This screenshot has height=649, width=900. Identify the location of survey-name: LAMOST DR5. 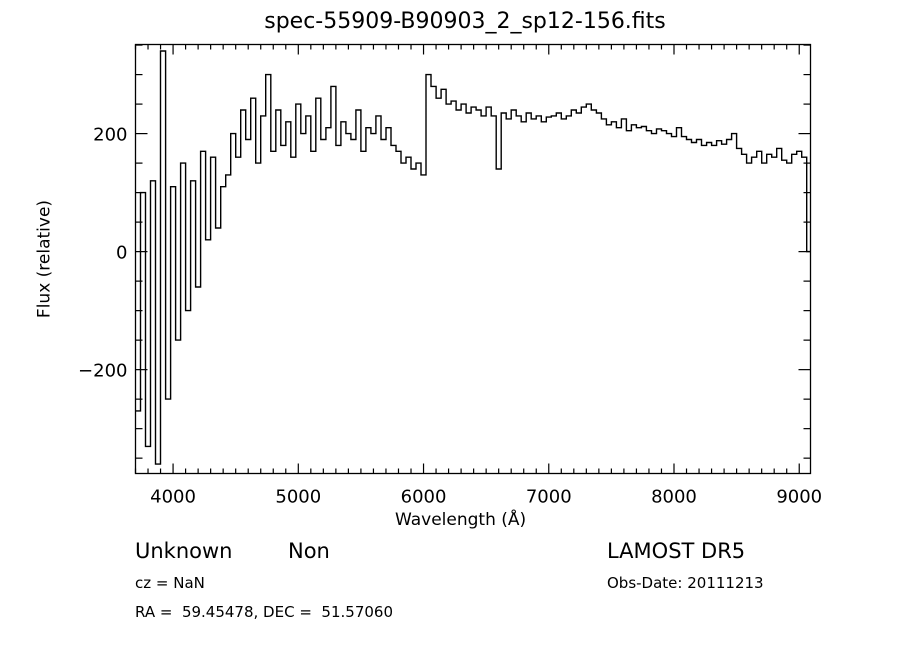
(676, 551).